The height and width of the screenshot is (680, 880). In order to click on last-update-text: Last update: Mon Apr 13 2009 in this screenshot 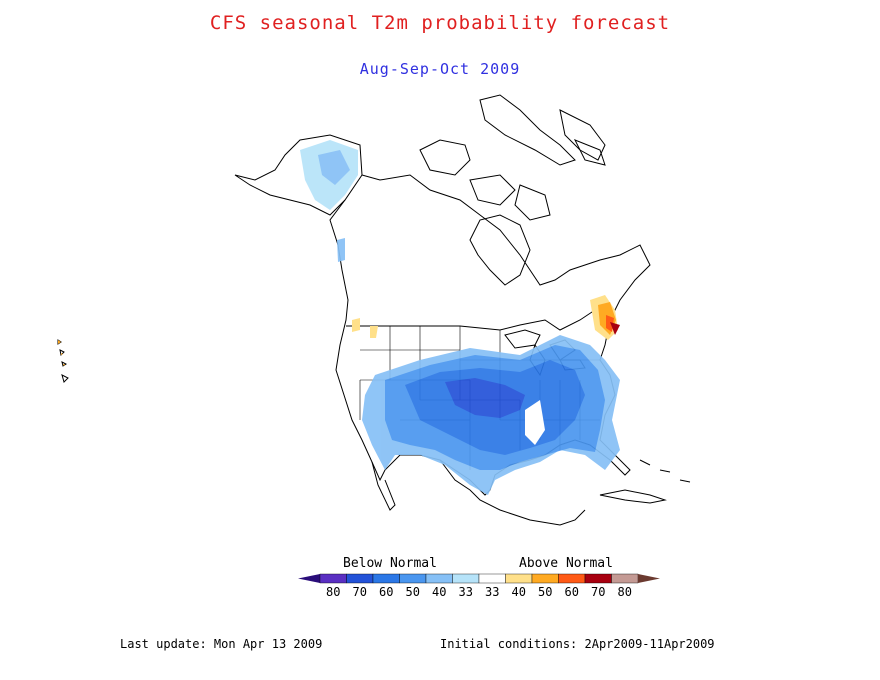, I will do `click(221, 644)`.